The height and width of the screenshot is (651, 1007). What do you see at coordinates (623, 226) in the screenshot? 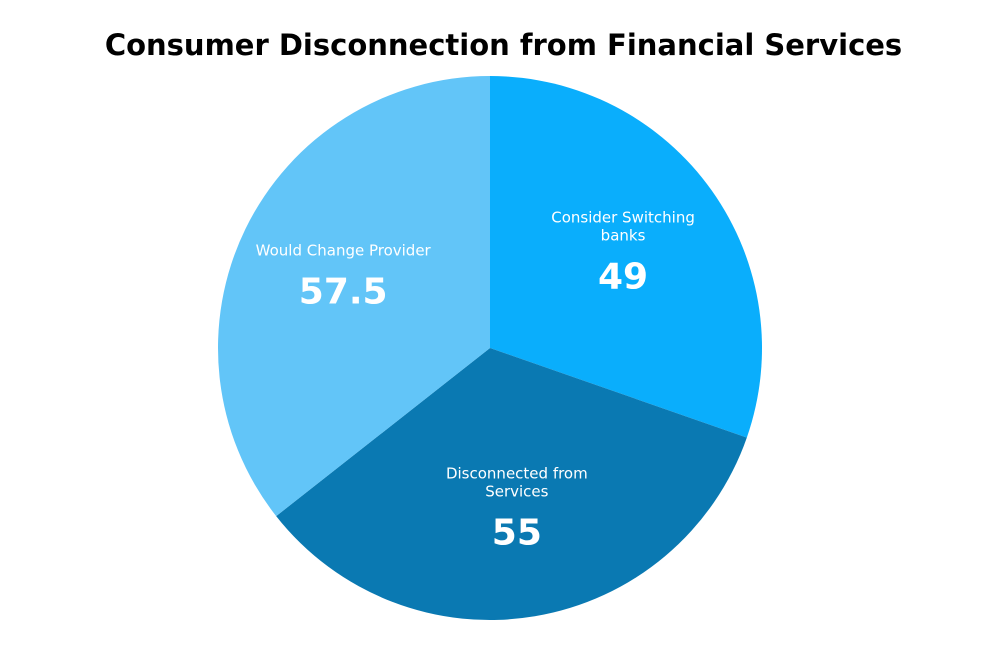
I see `slice-name: Consider Switching banks` at bounding box center [623, 226].